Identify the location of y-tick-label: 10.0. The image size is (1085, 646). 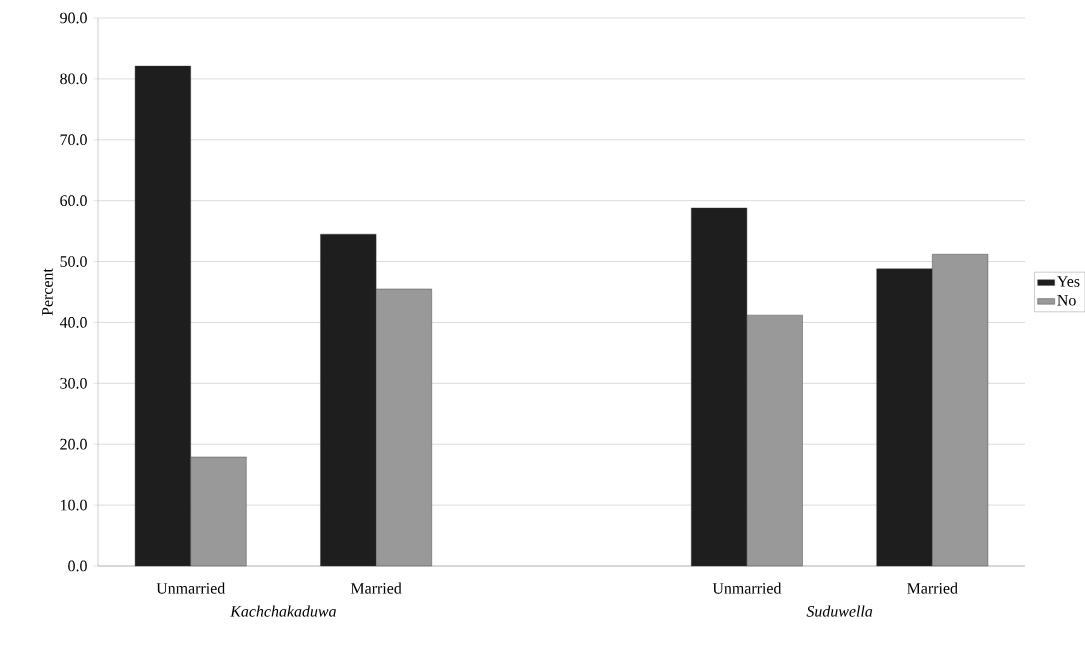
(74, 505).